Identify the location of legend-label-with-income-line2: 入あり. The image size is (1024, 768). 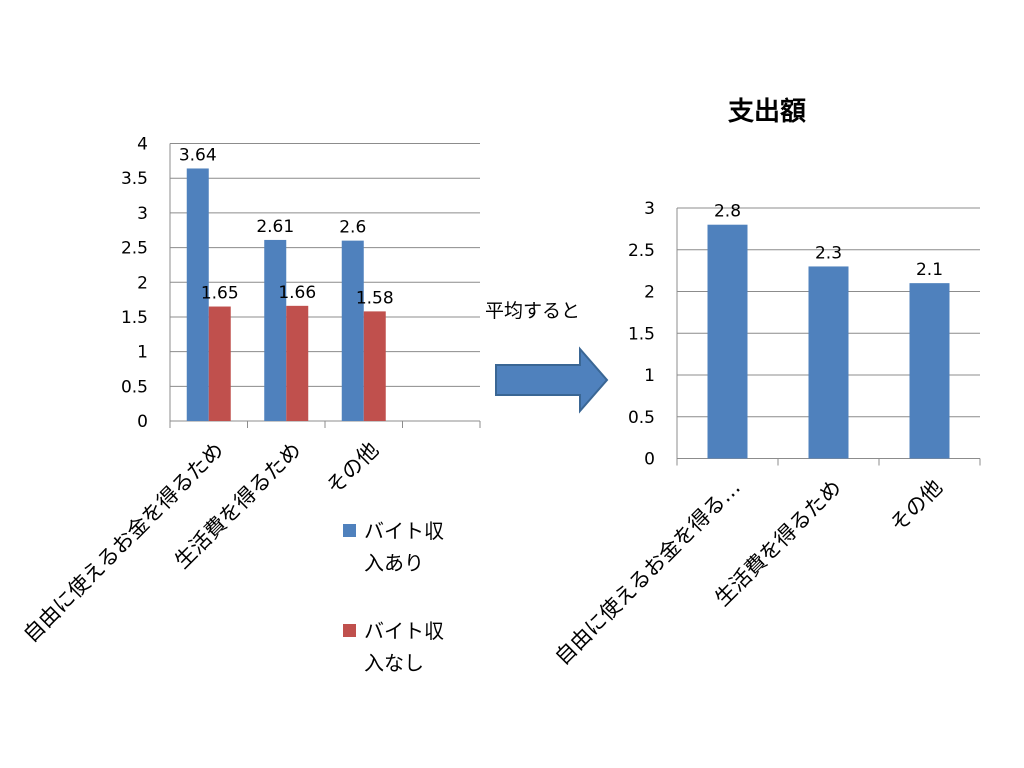
(394, 563).